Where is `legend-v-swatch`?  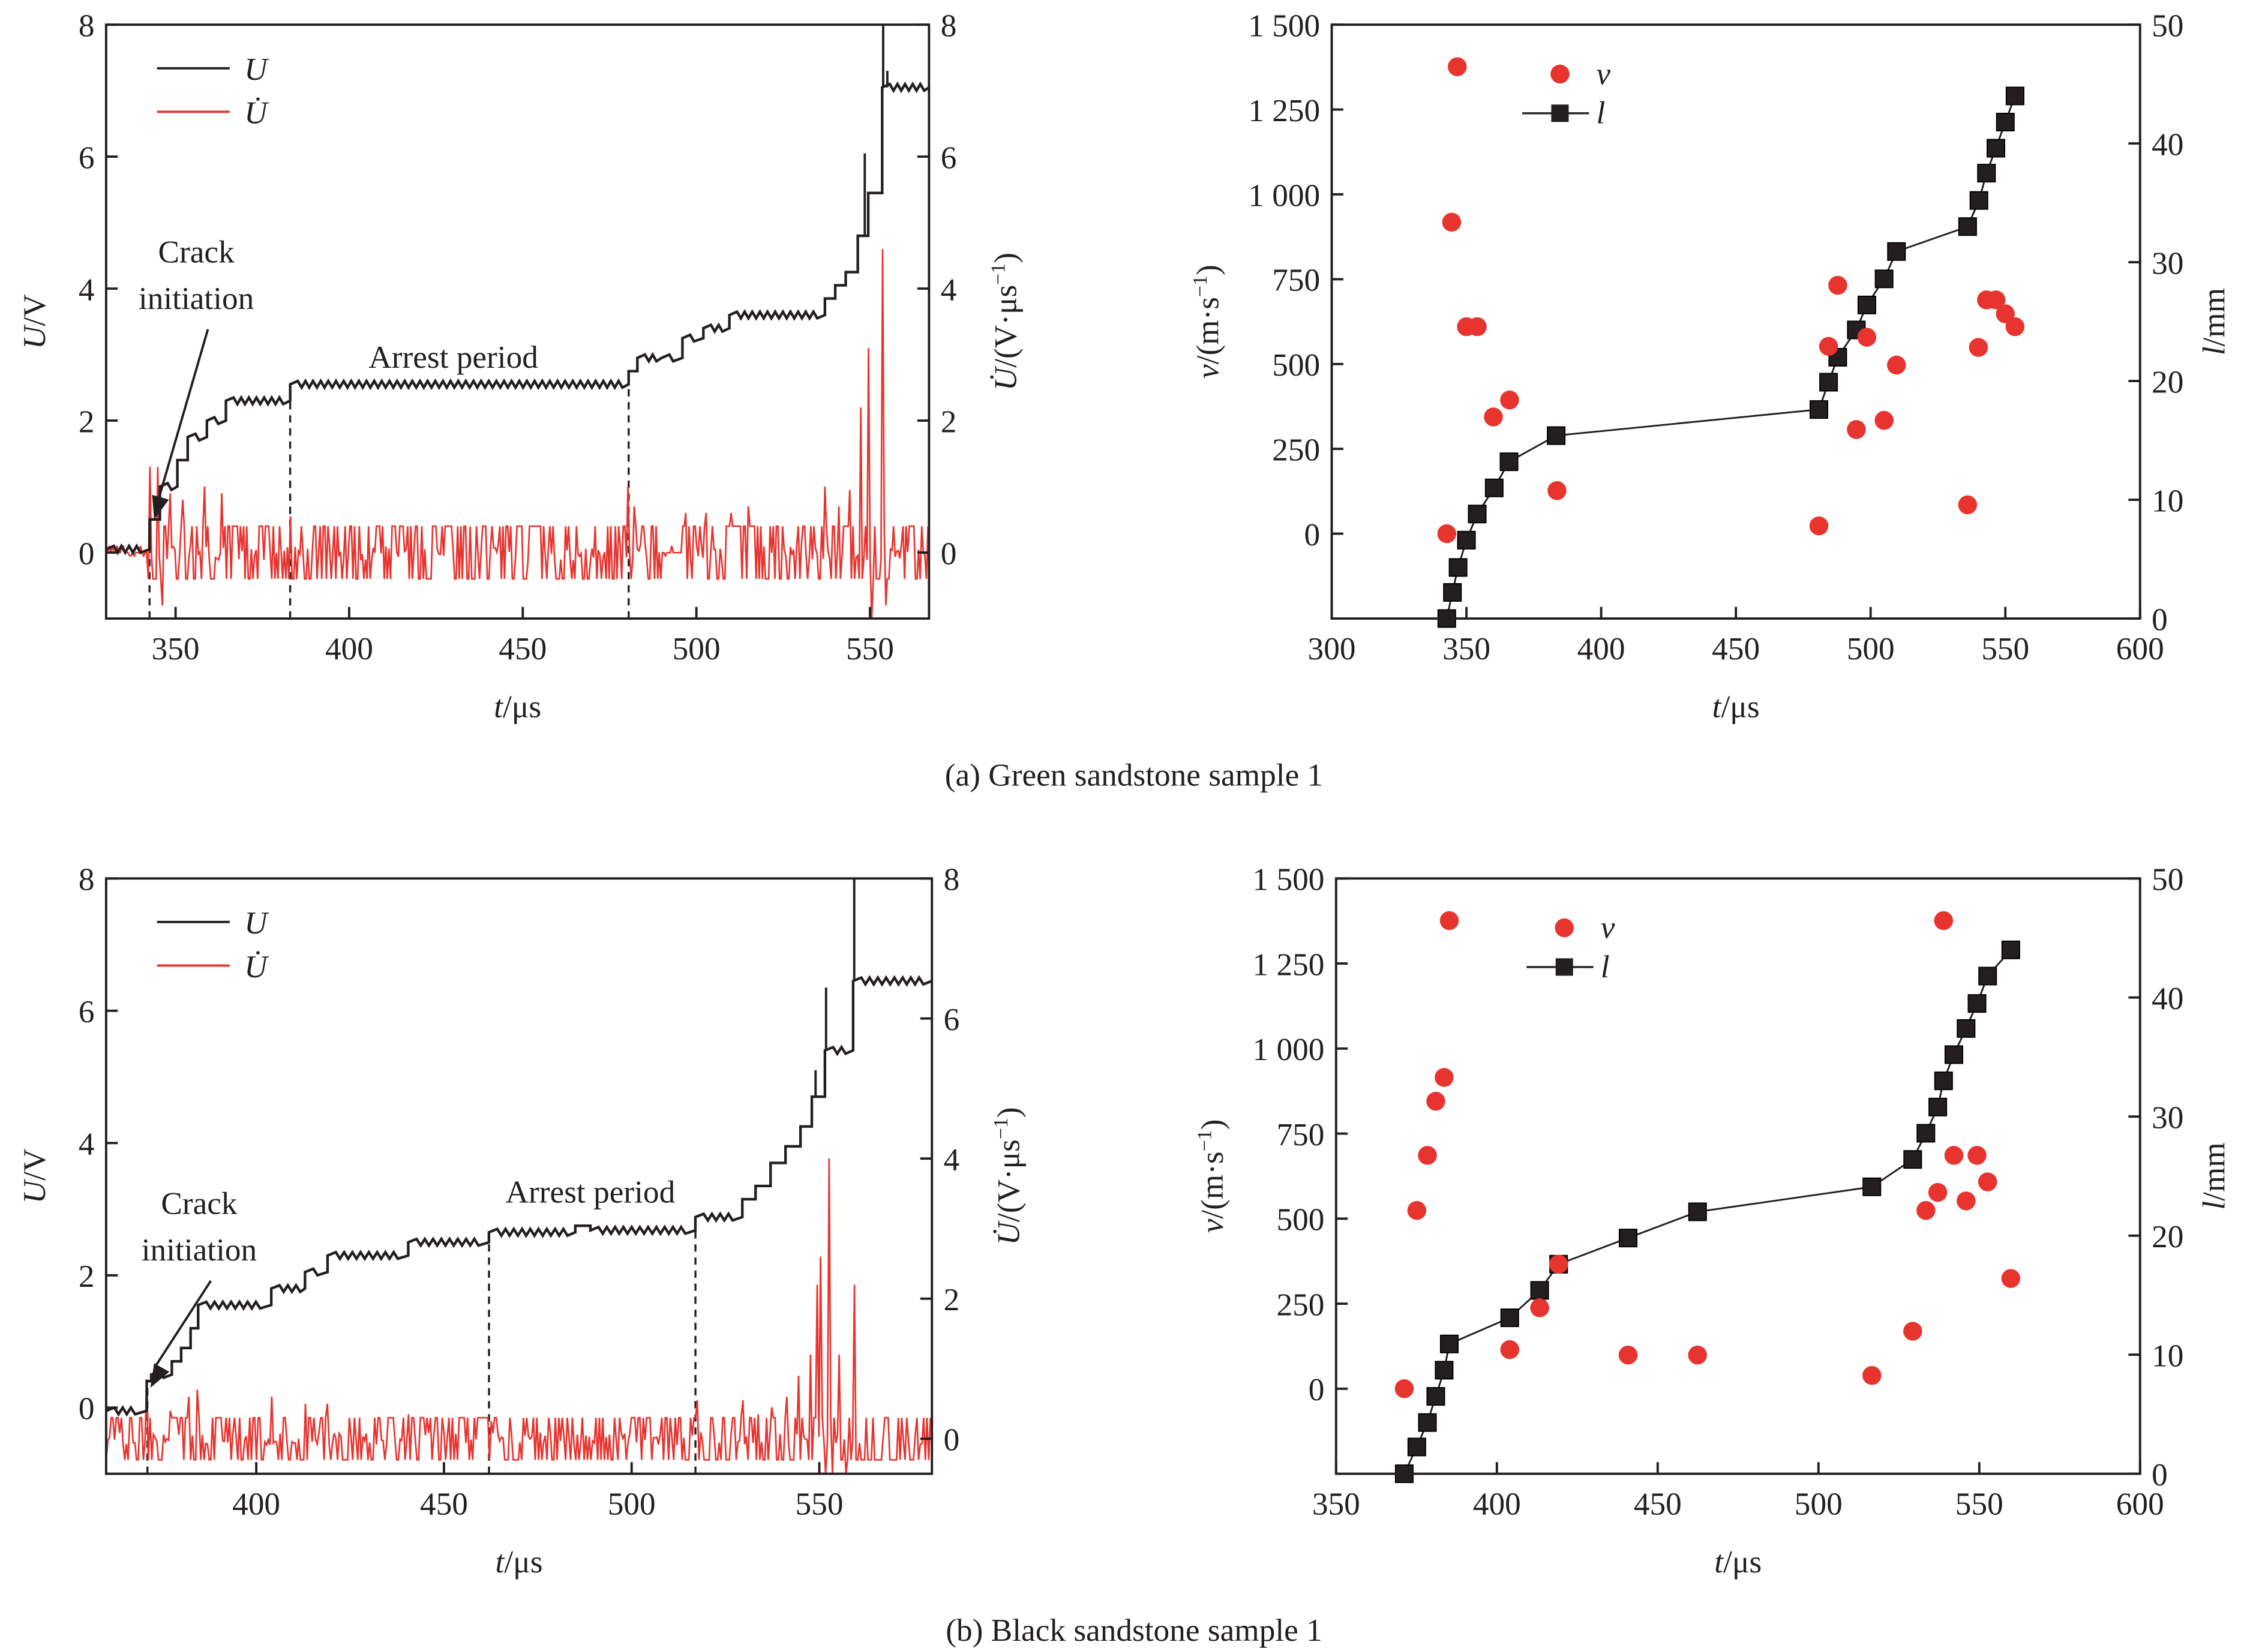 legend-v-swatch is located at coordinates (1564, 928).